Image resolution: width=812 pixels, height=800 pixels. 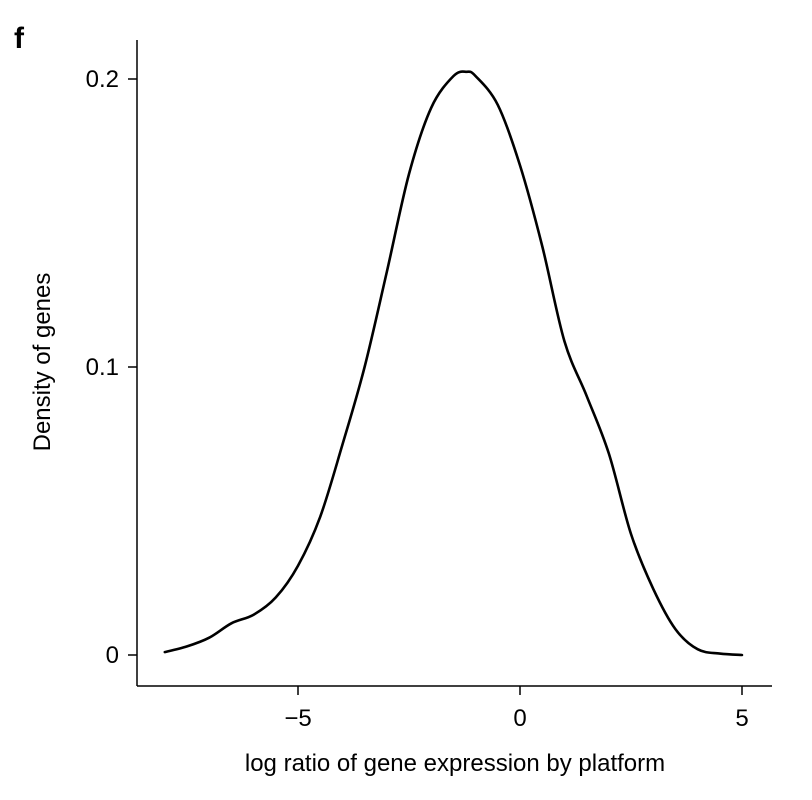 I want to click on y-axis-ticks: 0 0.1 0.2, so click(x=111, y=367).